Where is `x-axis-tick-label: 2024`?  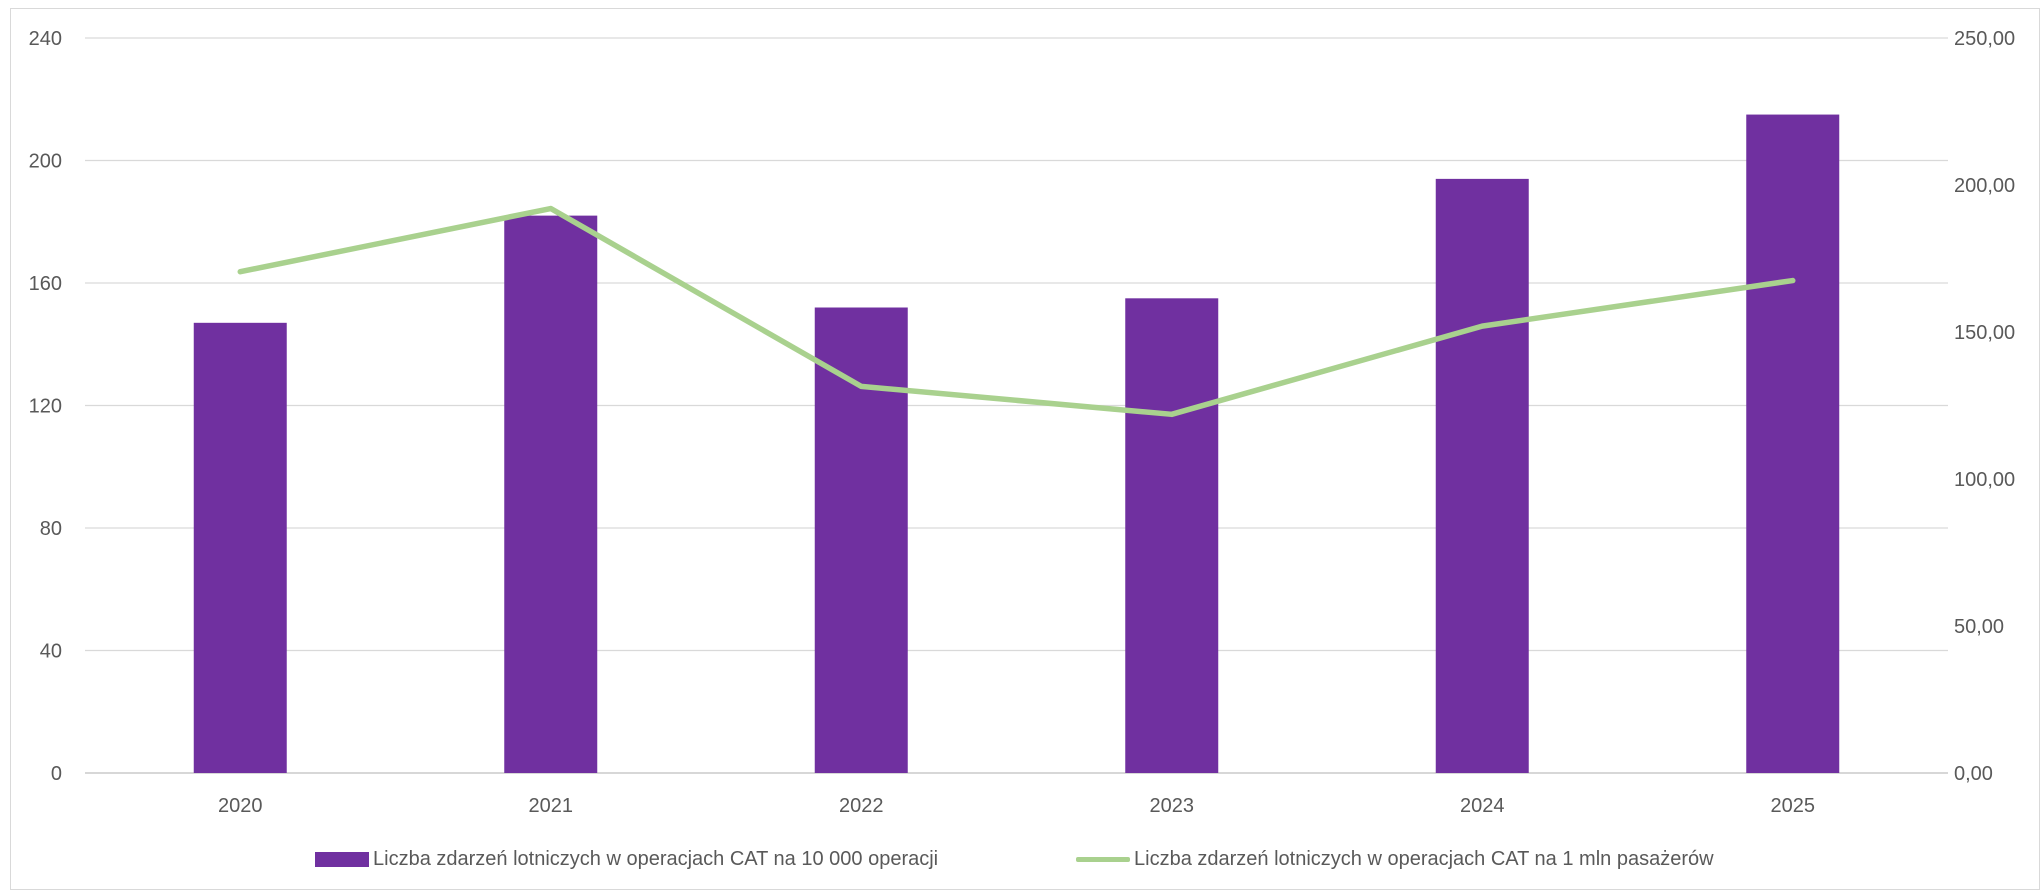
x-axis-tick-label: 2024 is located at coordinates (1482, 806).